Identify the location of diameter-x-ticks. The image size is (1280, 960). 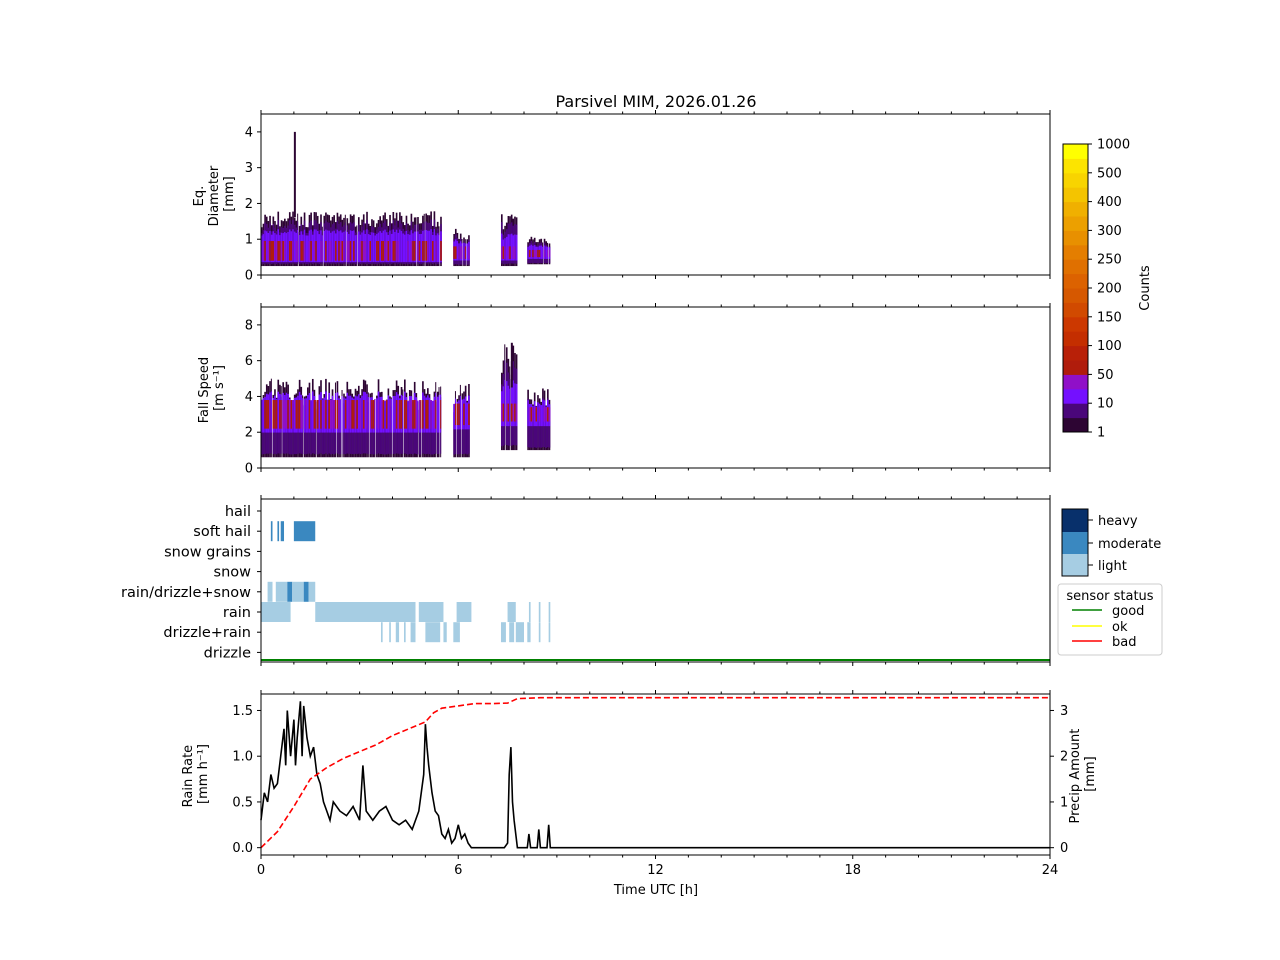
(655, 194).